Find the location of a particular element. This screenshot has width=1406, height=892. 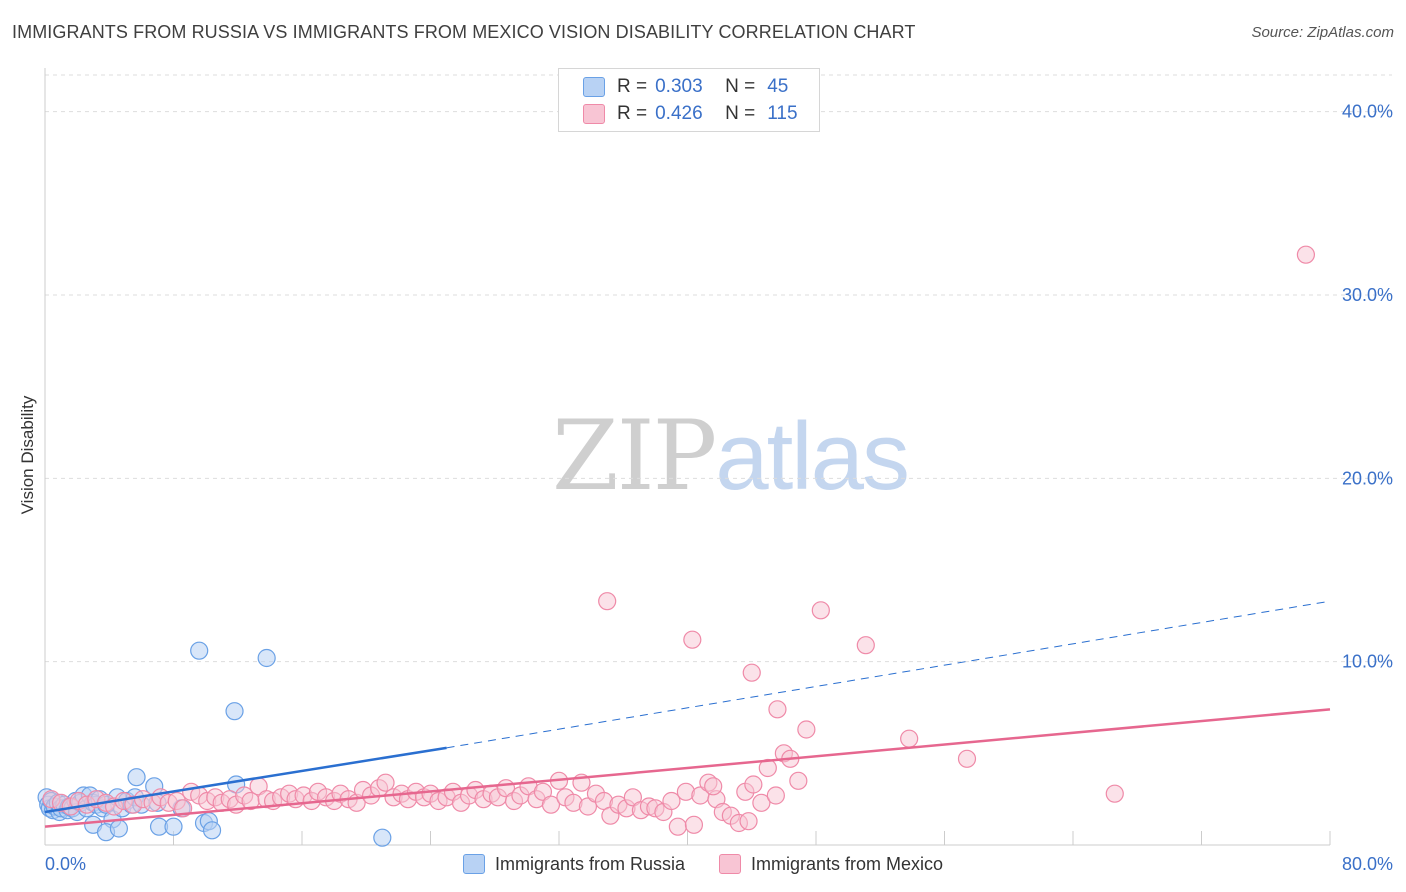

y-tick-label: 30.0% is located at coordinates (1367, 295).